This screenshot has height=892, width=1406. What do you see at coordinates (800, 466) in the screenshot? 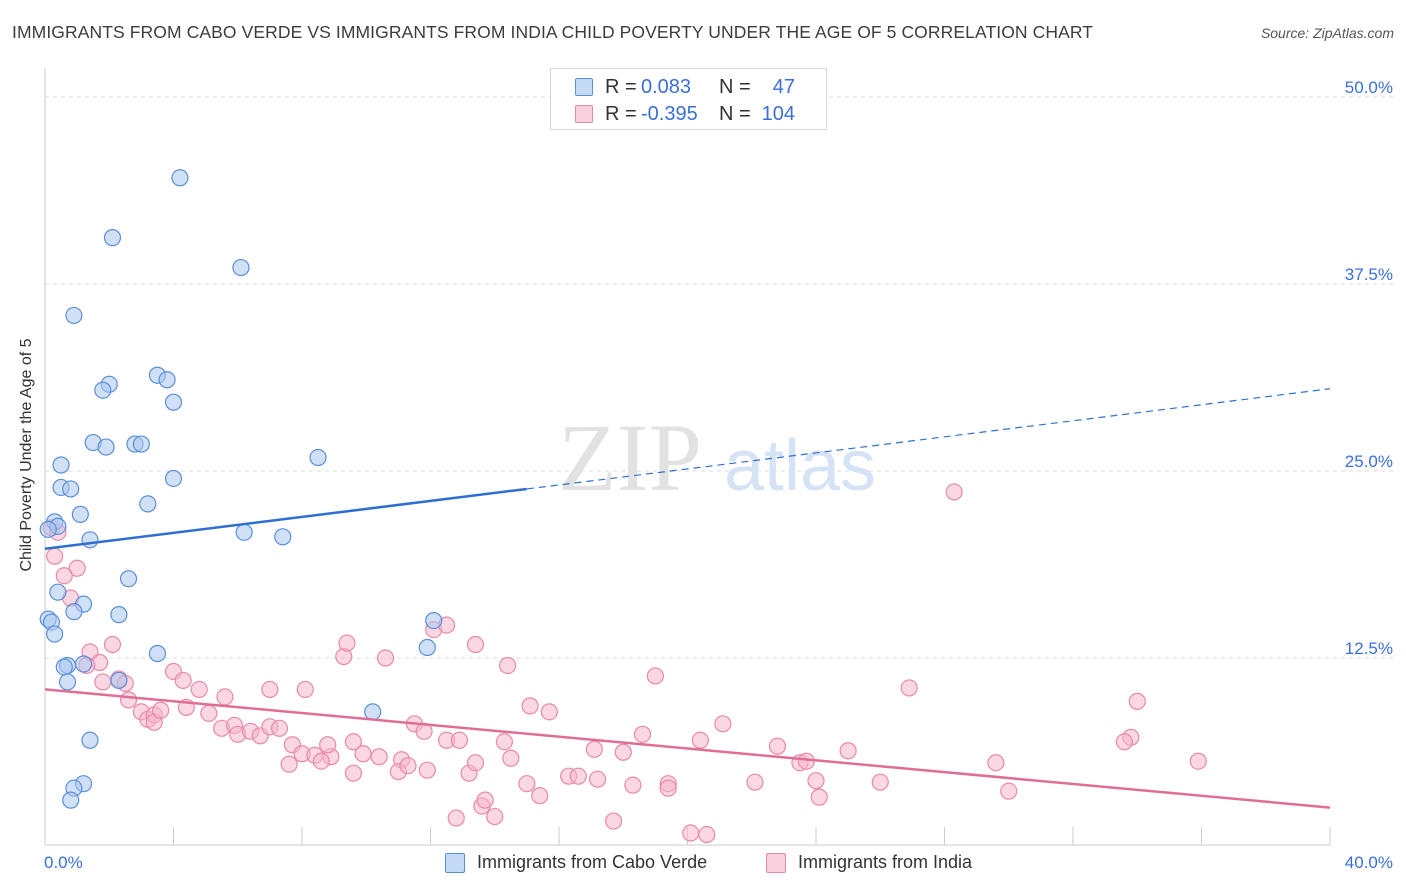
I see `watermark-atlas: atlas` at bounding box center [800, 466].